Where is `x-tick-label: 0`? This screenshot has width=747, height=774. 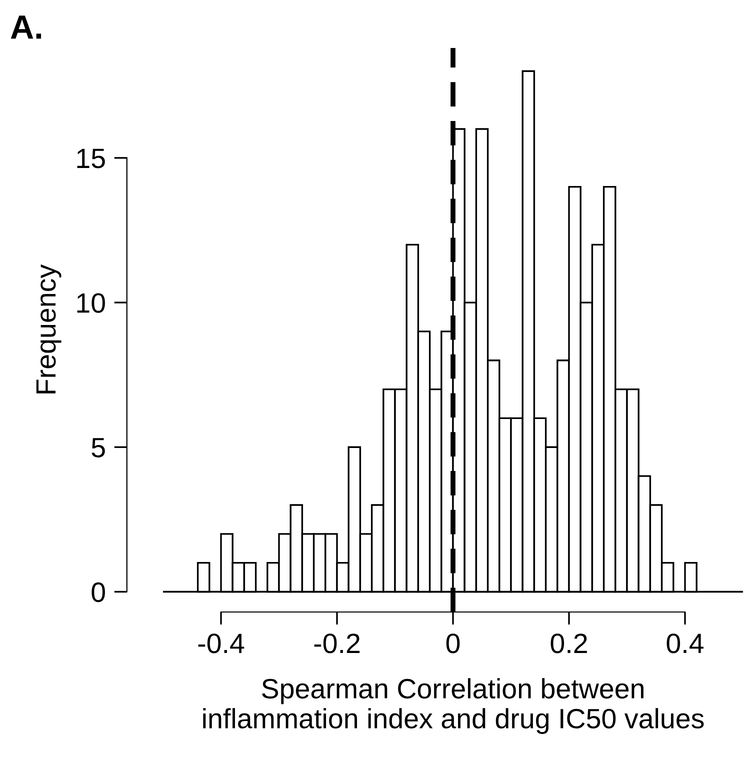 x-tick-label: 0 is located at coordinates (453, 644).